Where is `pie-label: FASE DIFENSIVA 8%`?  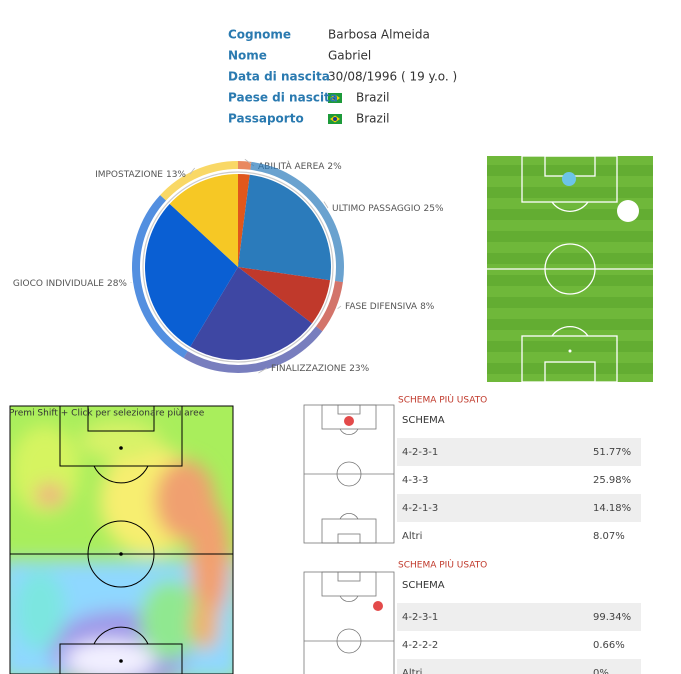
pie-label: FASE DIFENSIVA 8% is located at coordinates (390, 307).